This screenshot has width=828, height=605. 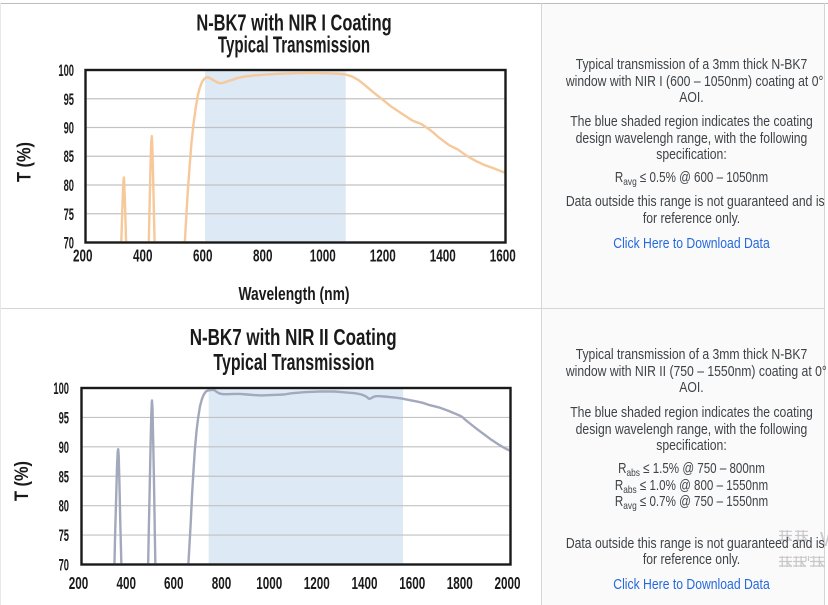 I want to click on svg-text: W, so click(x=824, y=540).